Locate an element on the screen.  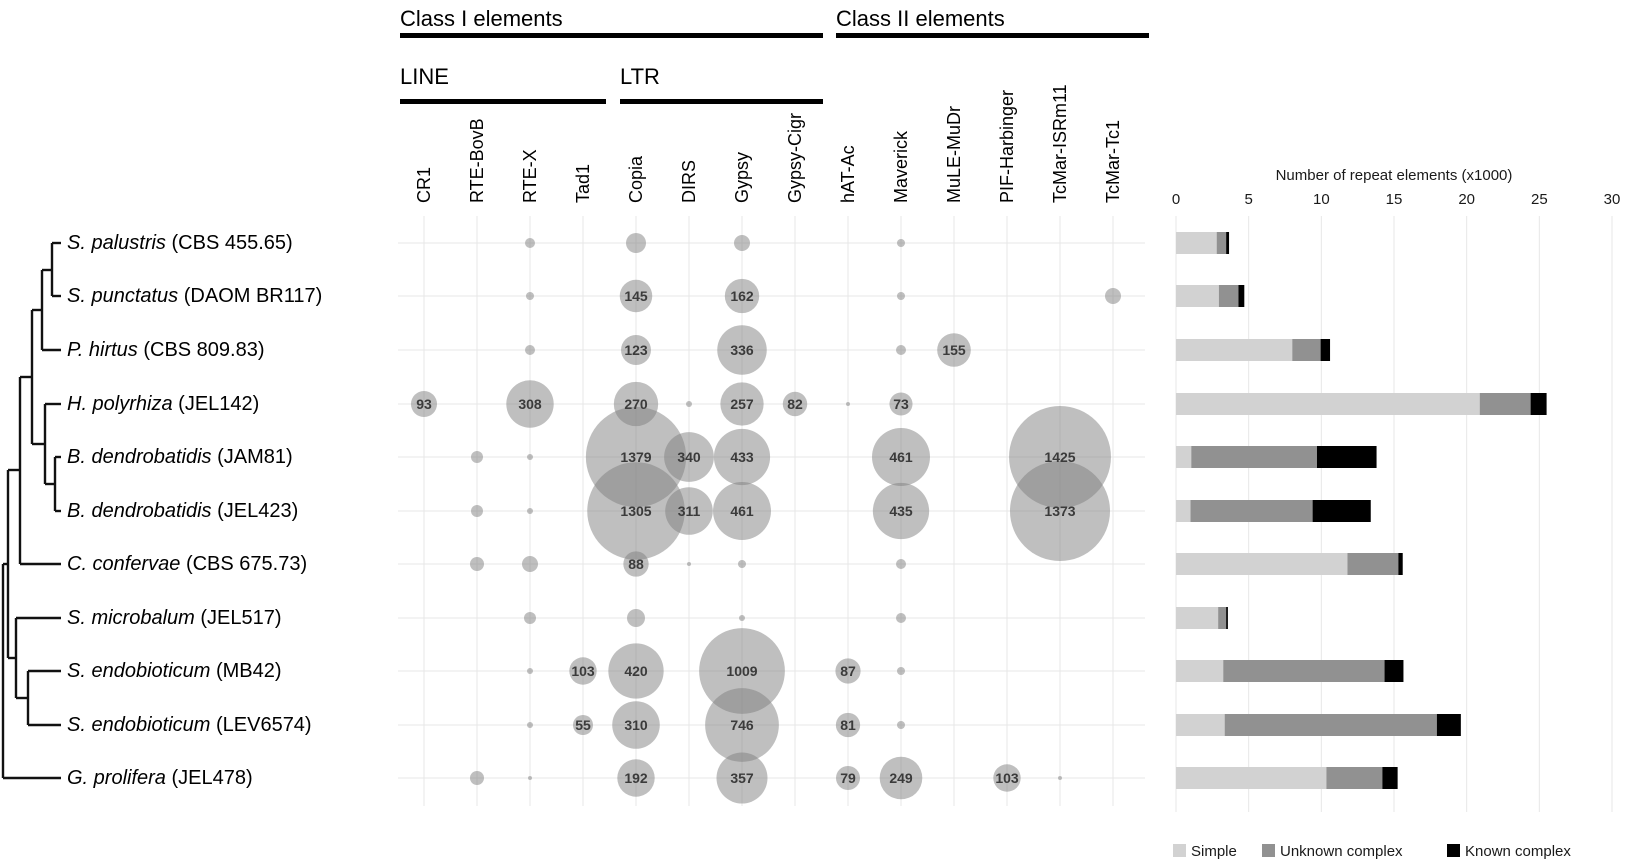
column-label-dirs: DIRS is located at coordinates (689, 181).